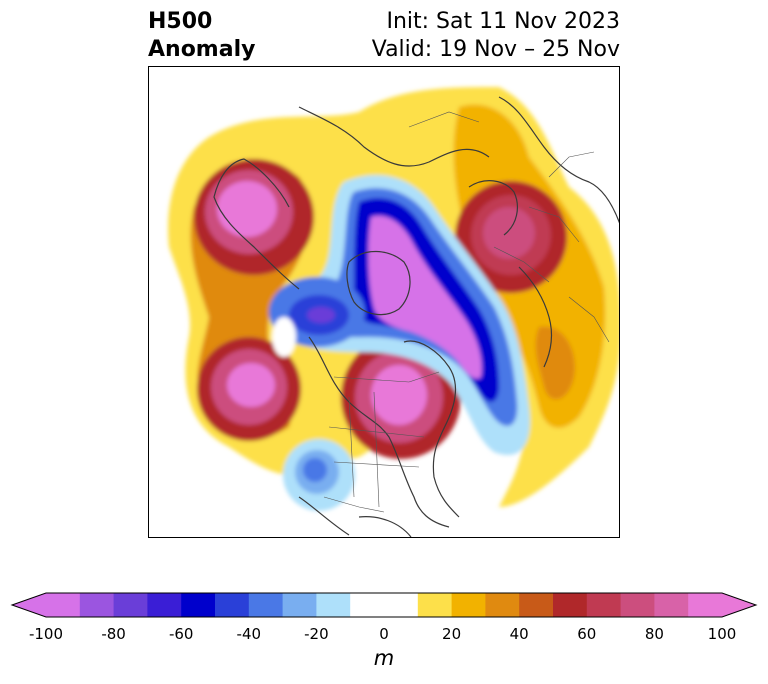 Image resolution: width=768 pixels, height=684 pixels. I want to click on border-asia-west, so click(571, 164).